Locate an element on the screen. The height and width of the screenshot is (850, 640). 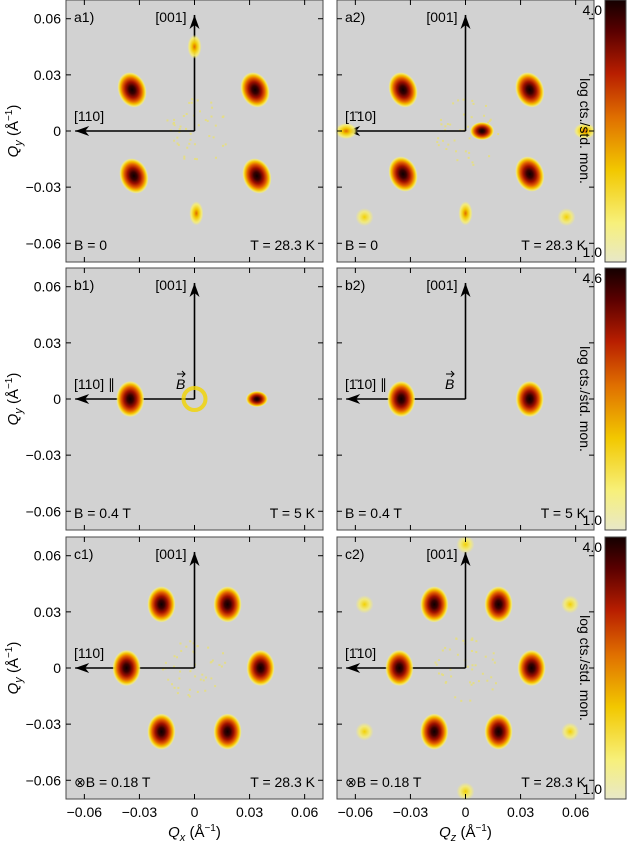
colorbar is located at coordinates (615, 399).